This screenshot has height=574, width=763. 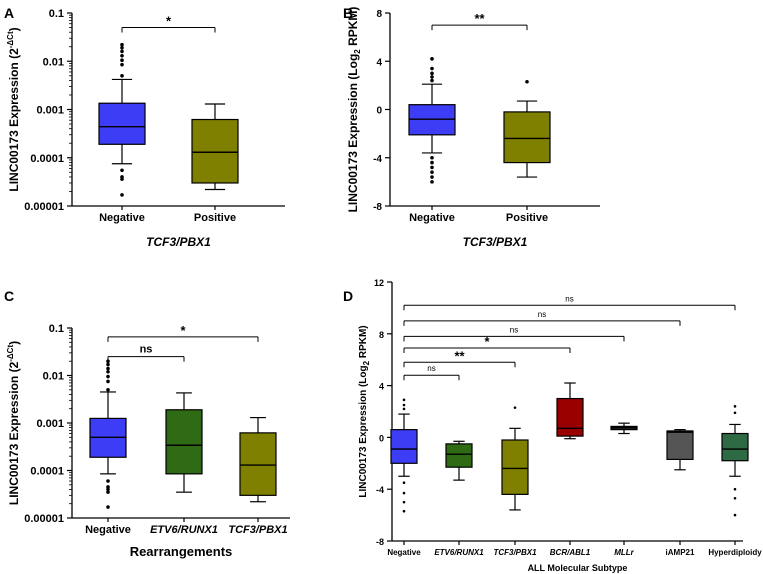 What do you see at coordinates (178, 242) in the screenshot?
I see `x-axis-label: TCF3/PBX1` at bounding box center [178, 242].